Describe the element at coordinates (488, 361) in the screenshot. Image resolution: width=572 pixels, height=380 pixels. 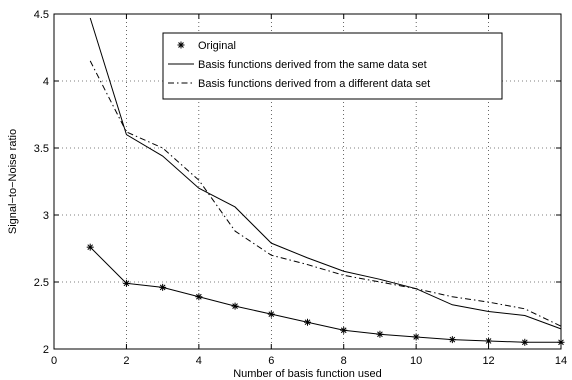
I see `x-tick-label: 12` at that location.